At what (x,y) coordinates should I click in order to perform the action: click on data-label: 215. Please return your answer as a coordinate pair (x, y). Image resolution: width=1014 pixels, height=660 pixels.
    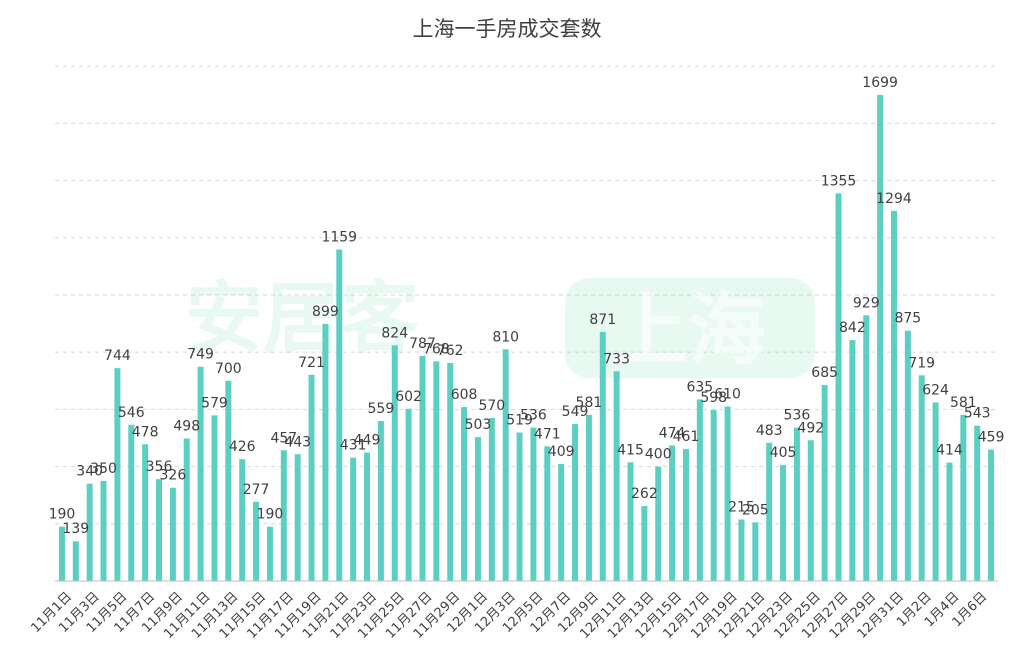
    Looking at the image, I should click on (741, 507).